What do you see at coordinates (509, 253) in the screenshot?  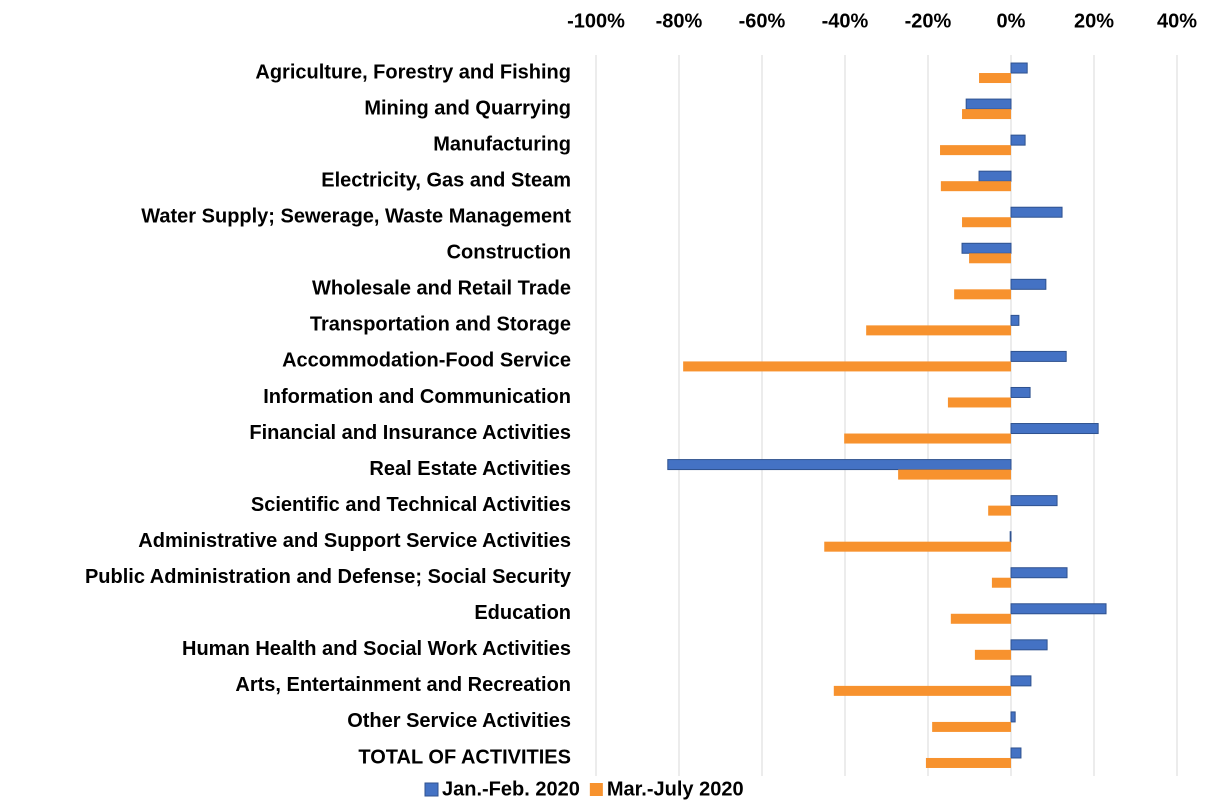 I see `category-label: Construction` at bounding box center [509, 253].